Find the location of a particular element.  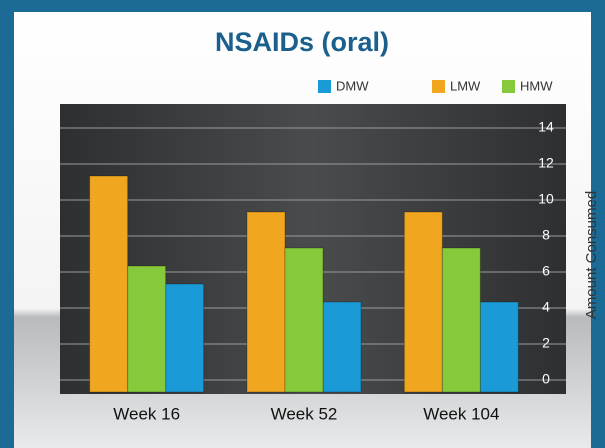

y-tick-label: 6 is located at coordinates (546, 271).